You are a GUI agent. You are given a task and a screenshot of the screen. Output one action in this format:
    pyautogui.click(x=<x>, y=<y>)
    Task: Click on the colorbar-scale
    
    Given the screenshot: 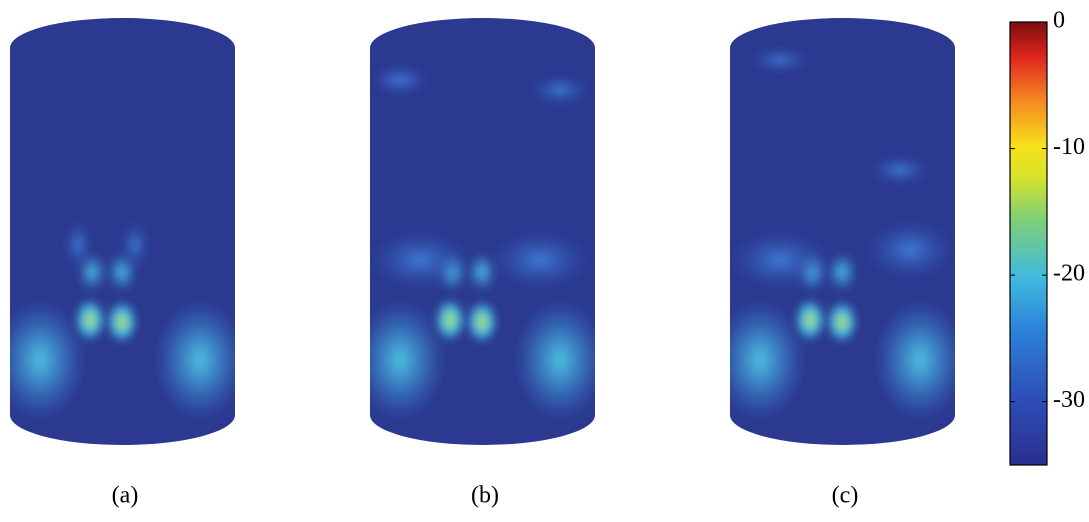 What is the action you would take?
    pyautogui.click(x=1028, y=243)
    